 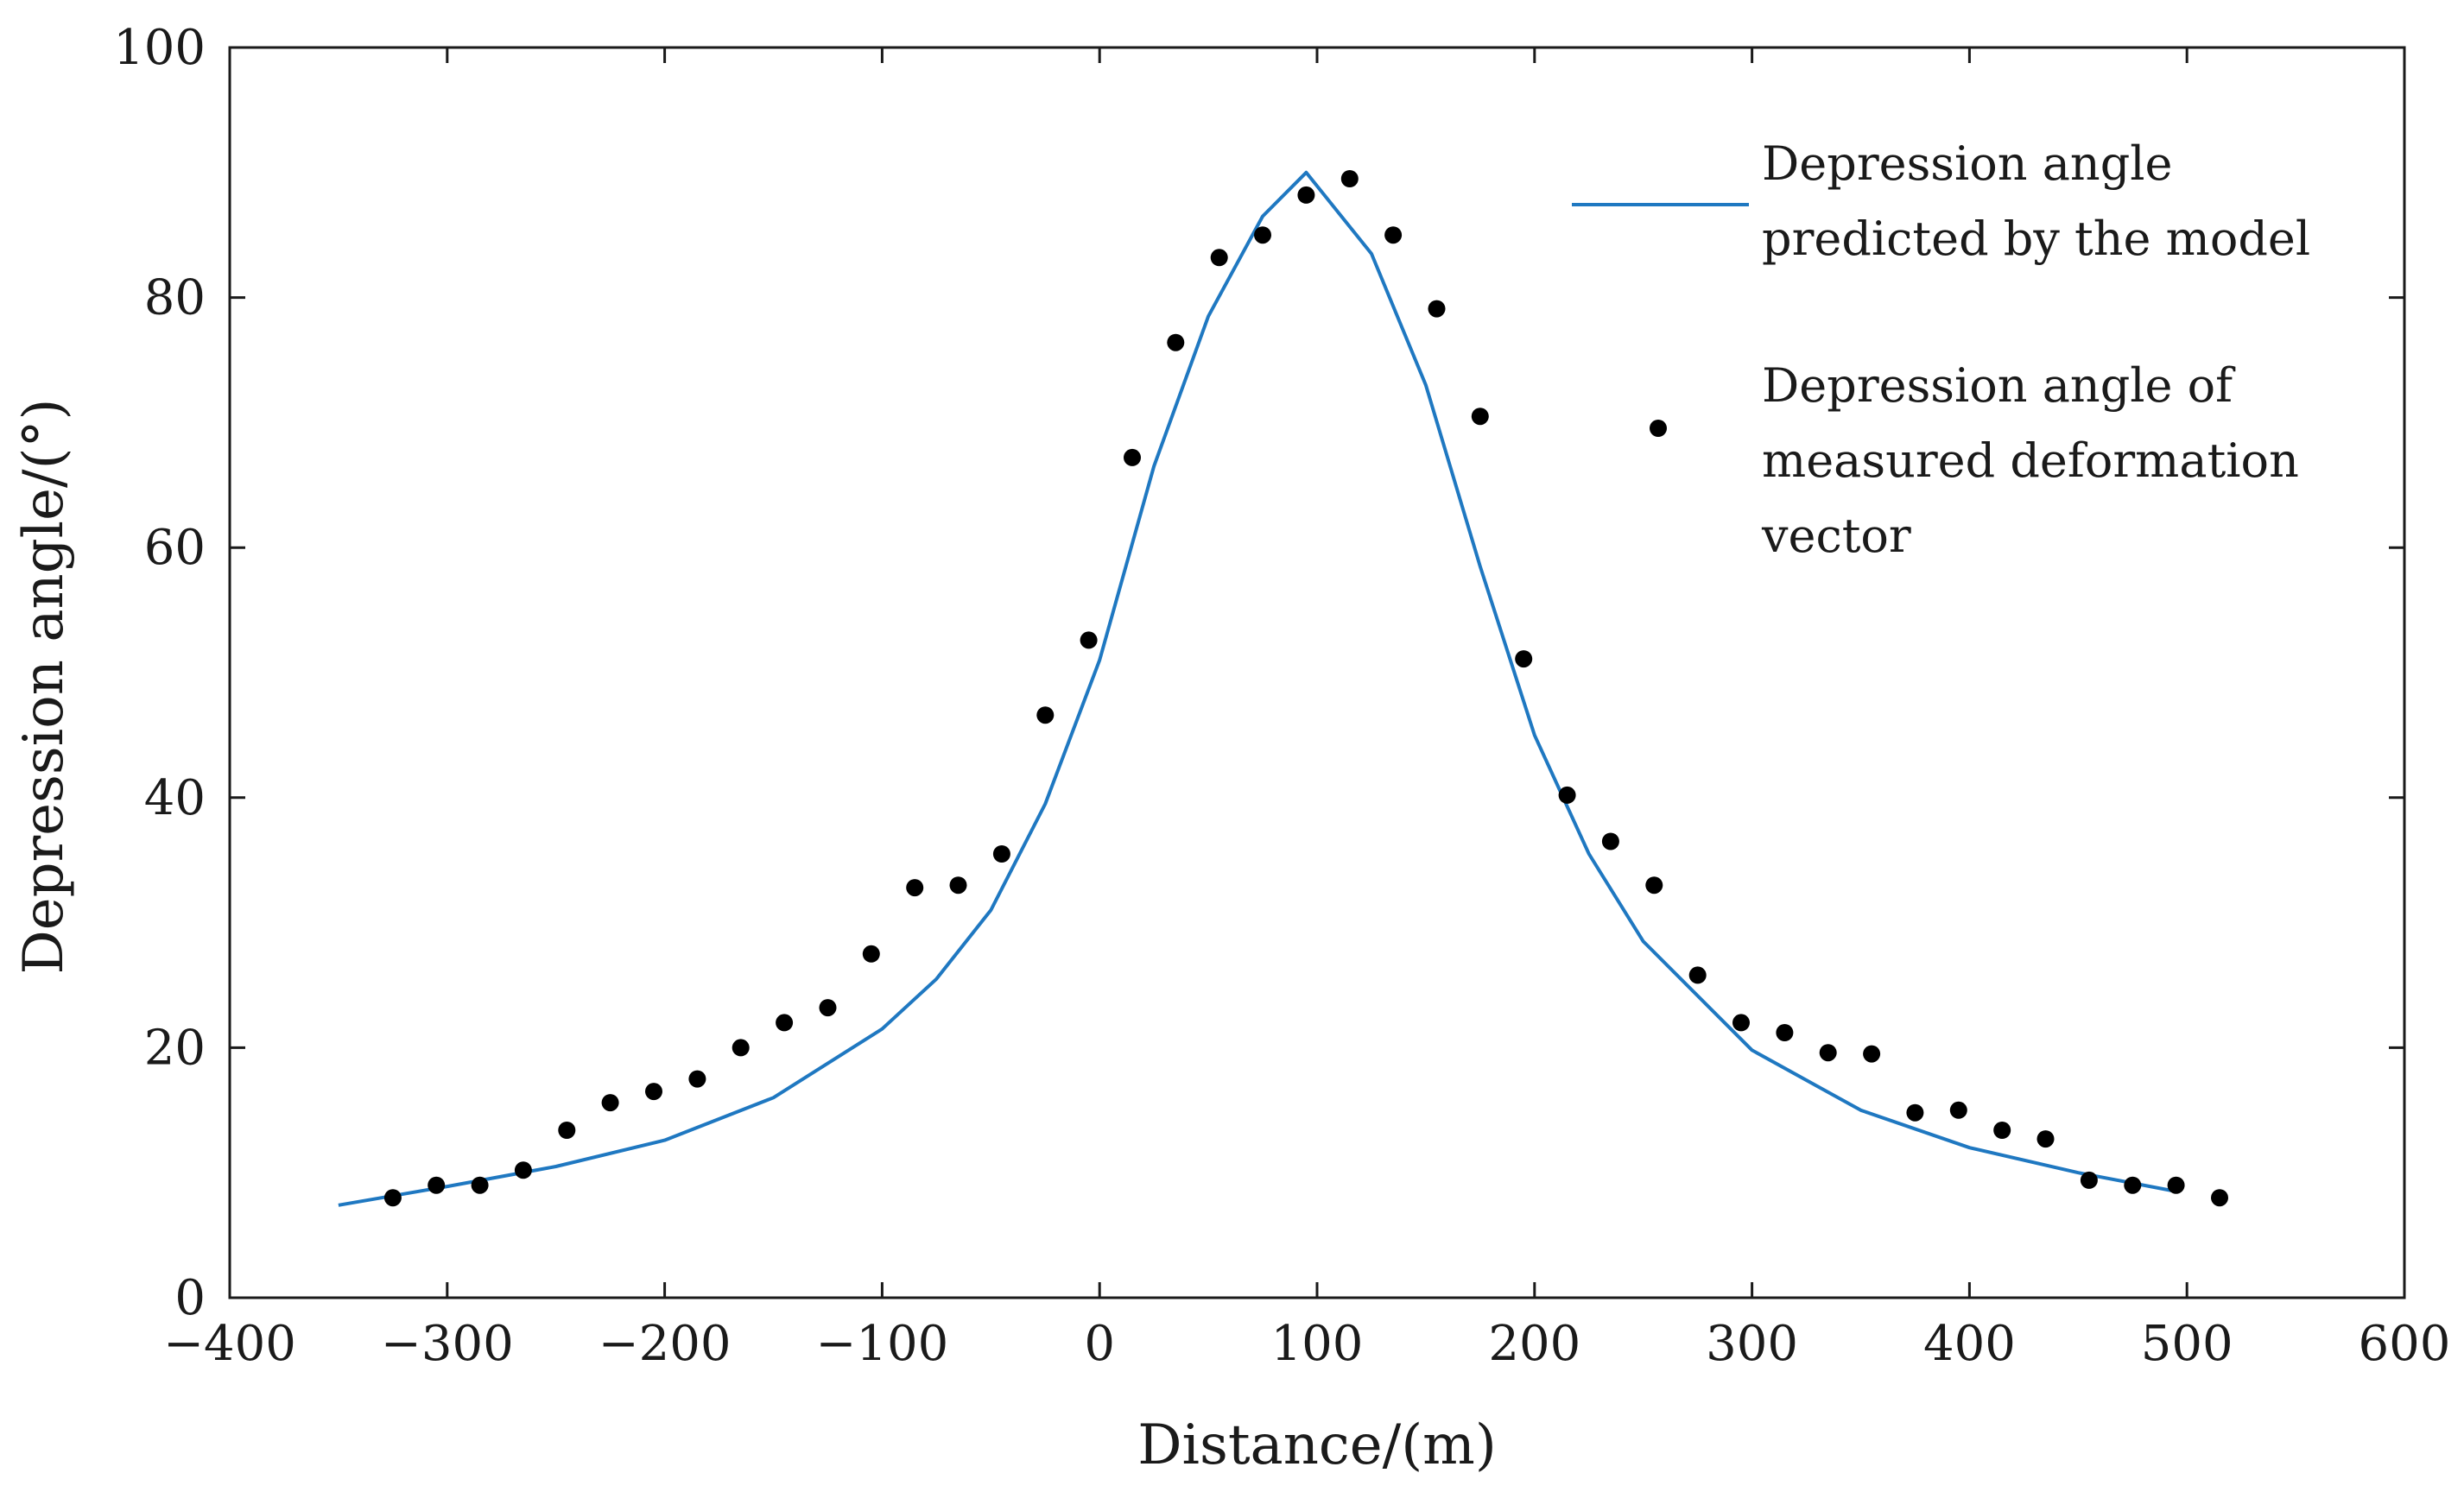 What do you see at coordinates (175, 548) in the screenshot?
I see `y-tick-label: 60` at bounding box center [175, 548].